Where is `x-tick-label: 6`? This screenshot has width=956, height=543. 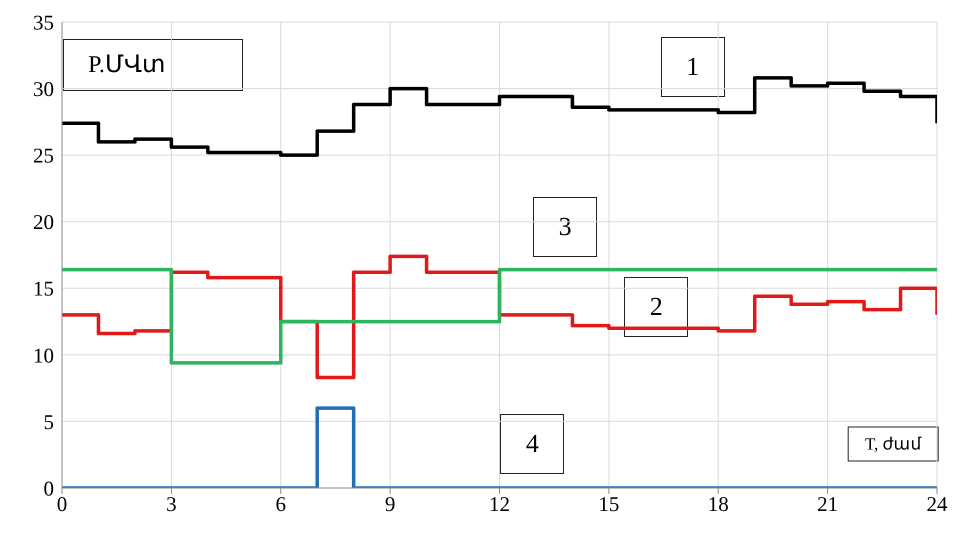 x-tick-label: 6 is located at coordinates (281, 504).